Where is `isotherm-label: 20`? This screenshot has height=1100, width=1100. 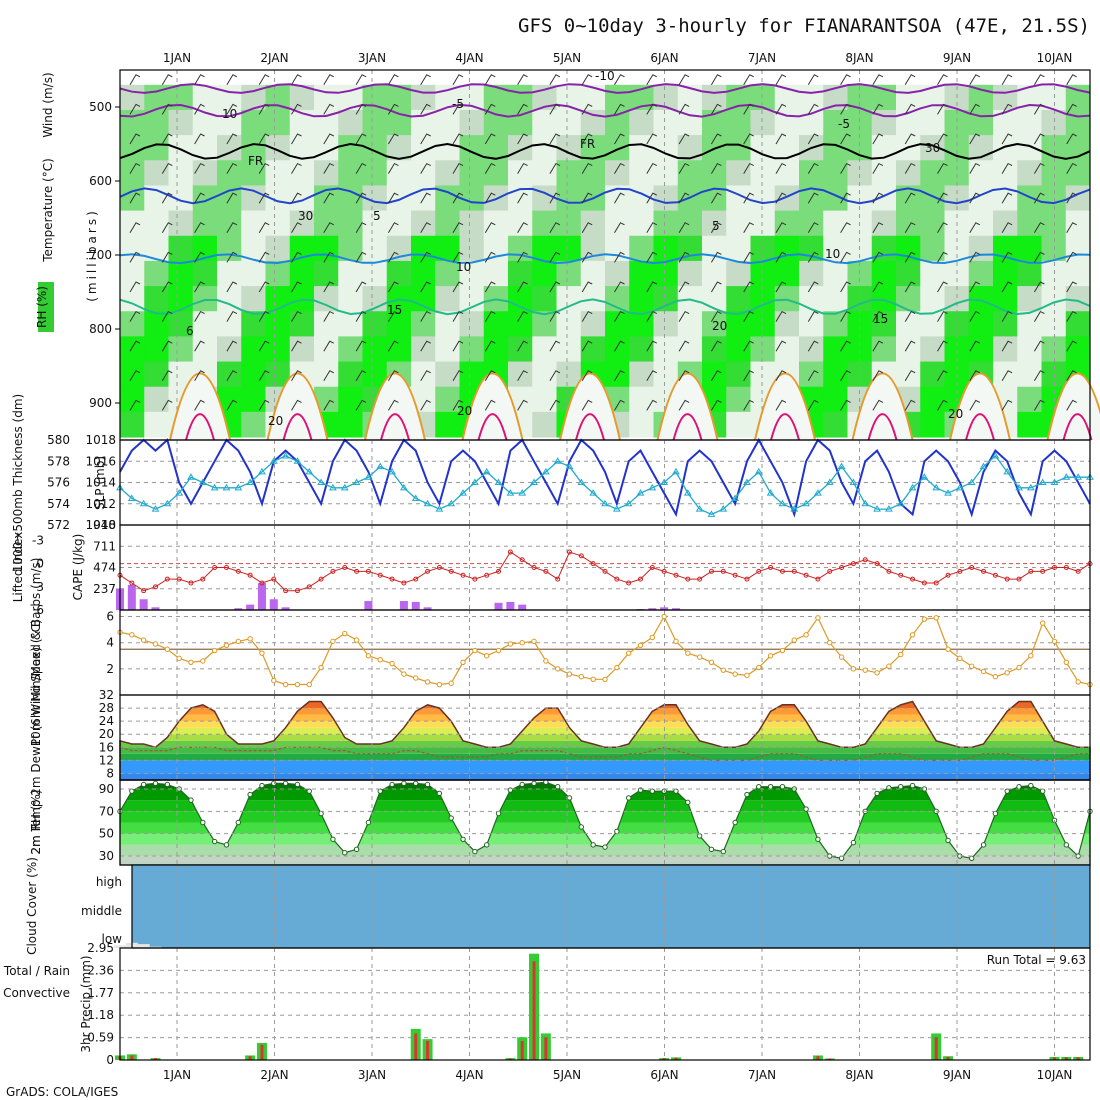 isotherm-label: 20 is located at coordinates (275, 421).